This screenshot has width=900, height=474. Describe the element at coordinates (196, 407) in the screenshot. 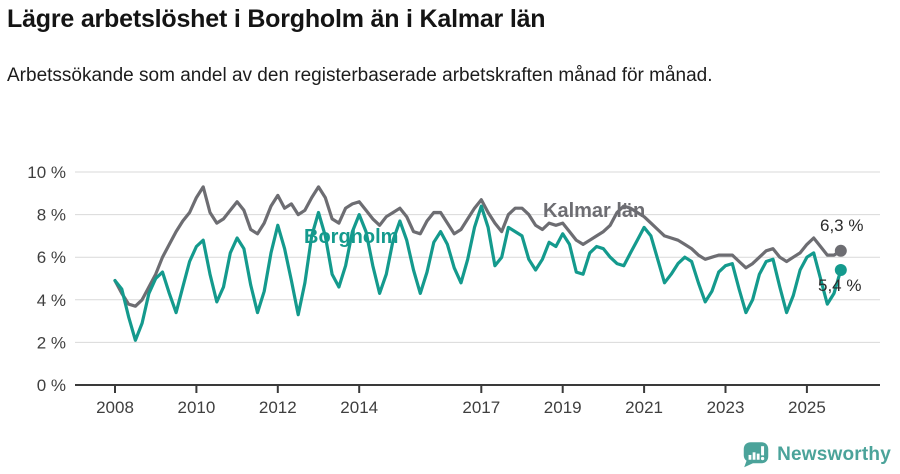

I see `x-tick-label: 2010` at that location.